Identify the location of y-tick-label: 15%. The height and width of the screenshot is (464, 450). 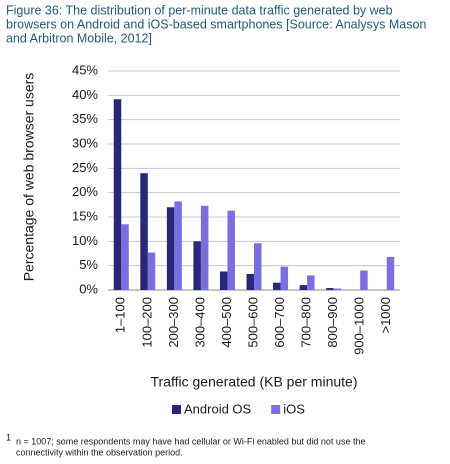
(85, 215).